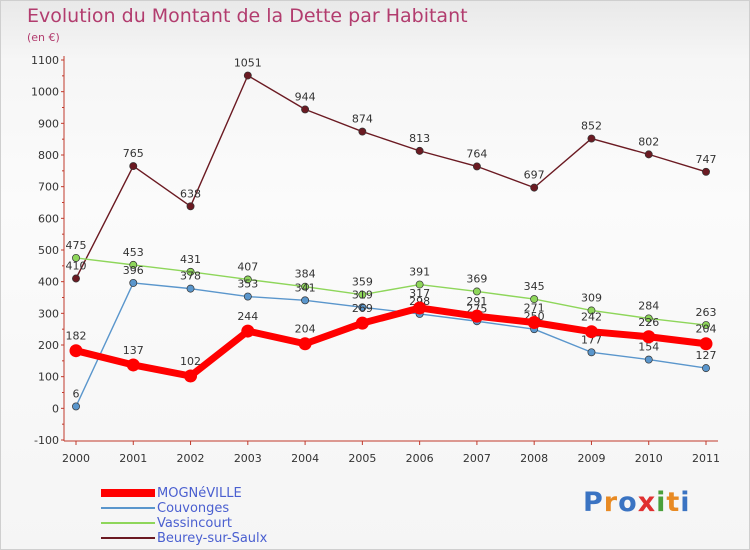 The width and height of the screenshot is (750, 550). I want to click on x-tick-label: 2007, so click(477, 458).